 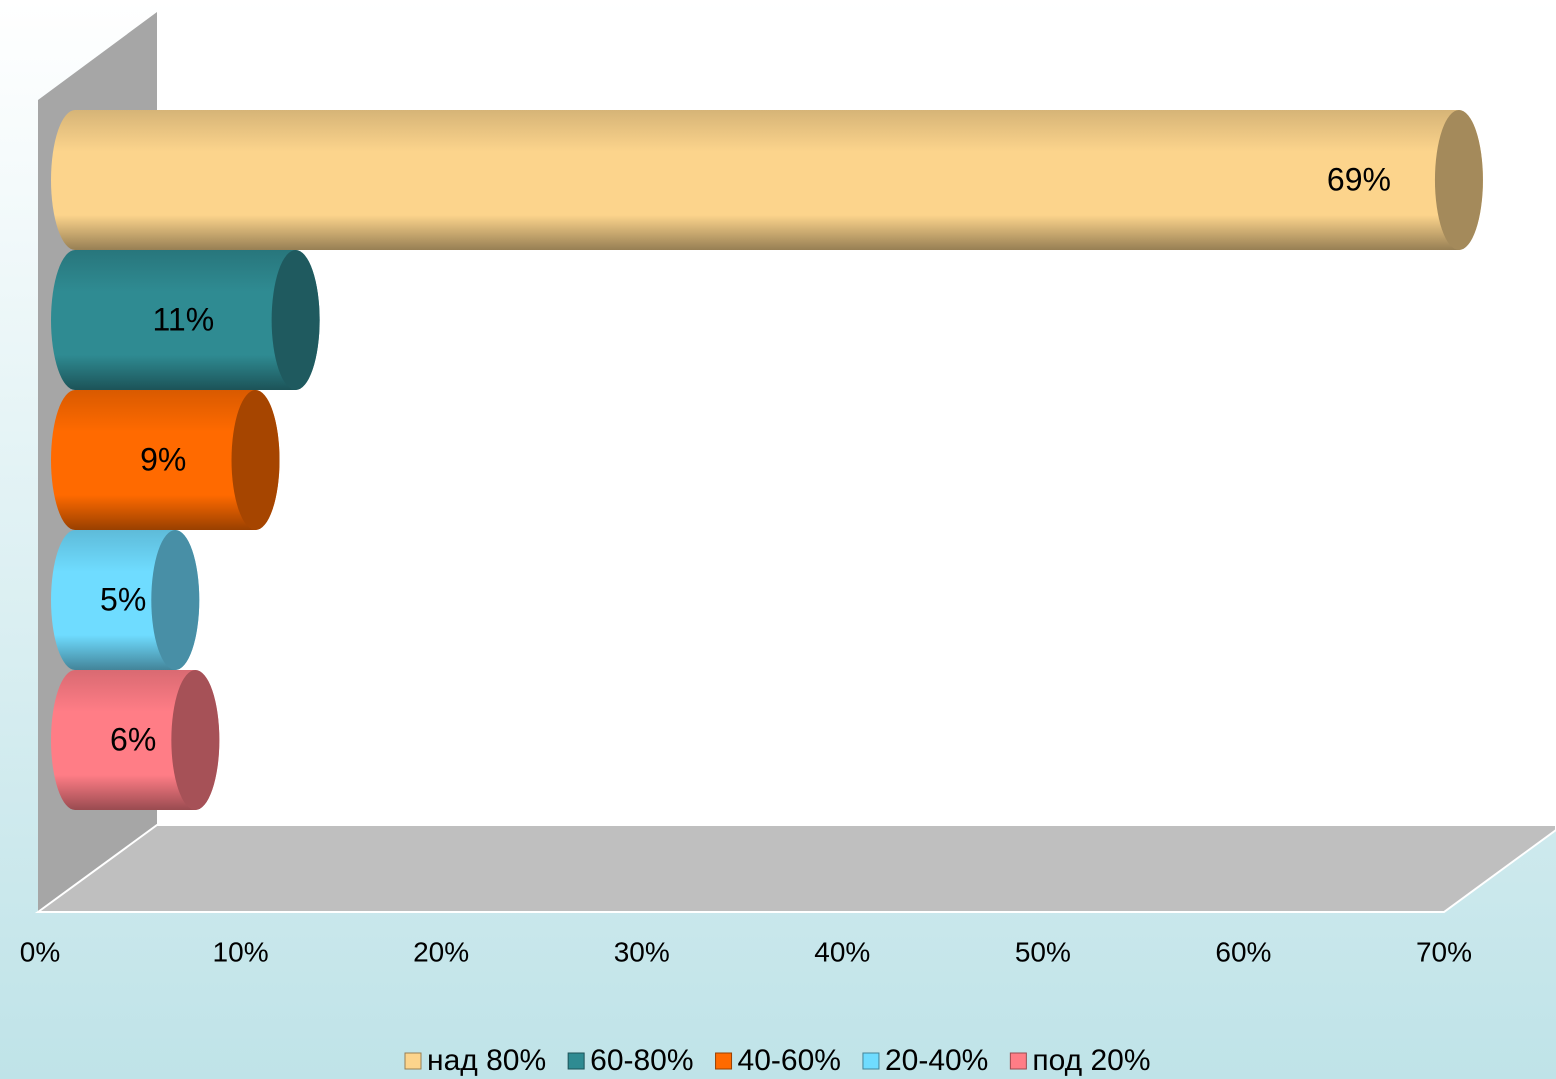 What do you see at coordinates (641, 1060) in the screenshot?
I see `legend-label: 60-80%` at bounding box center [641, 1060].